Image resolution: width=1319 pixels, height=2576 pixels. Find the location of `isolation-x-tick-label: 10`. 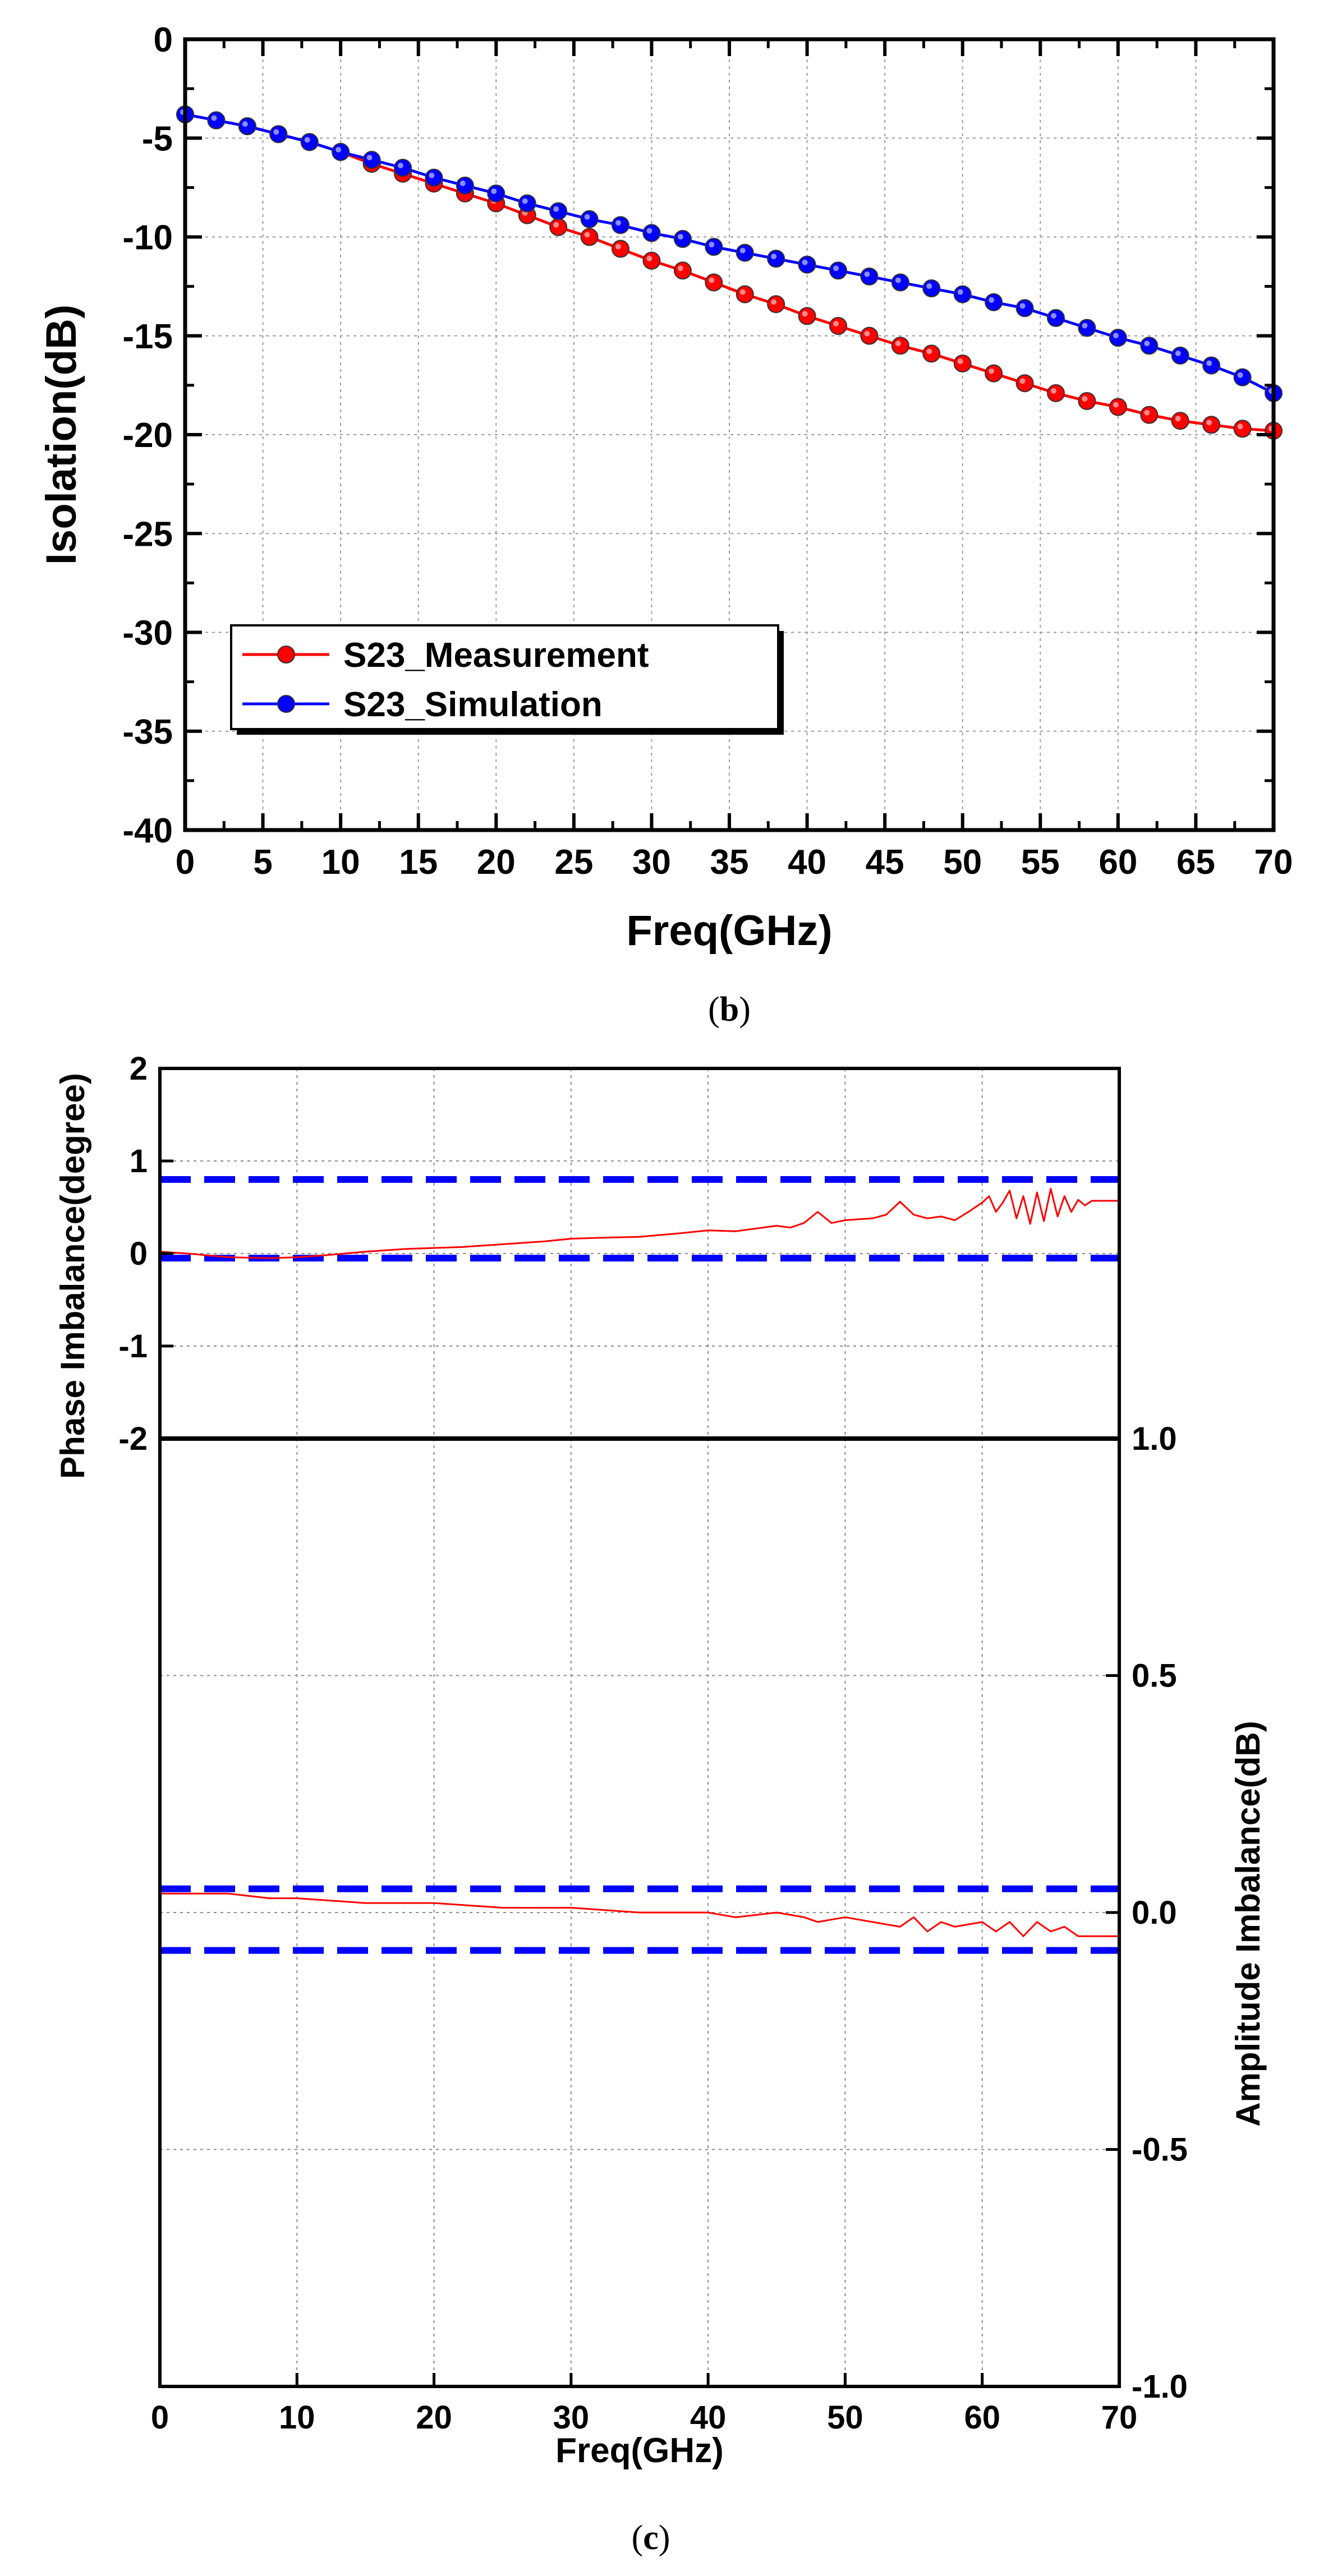

isolation-x-tick-label: 10 is located at coordinates (341, 862).